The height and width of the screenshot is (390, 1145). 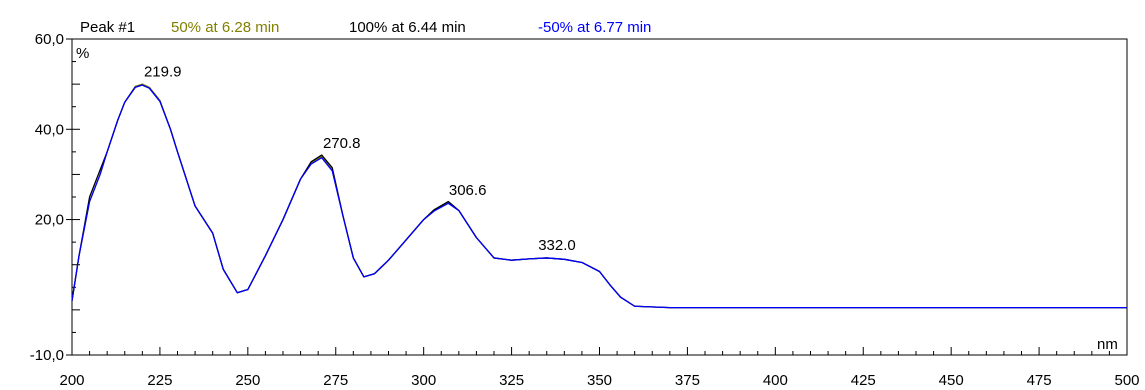 I want to click on legend-entry: 100% at 6.44 min, so click(x=407, y=27).